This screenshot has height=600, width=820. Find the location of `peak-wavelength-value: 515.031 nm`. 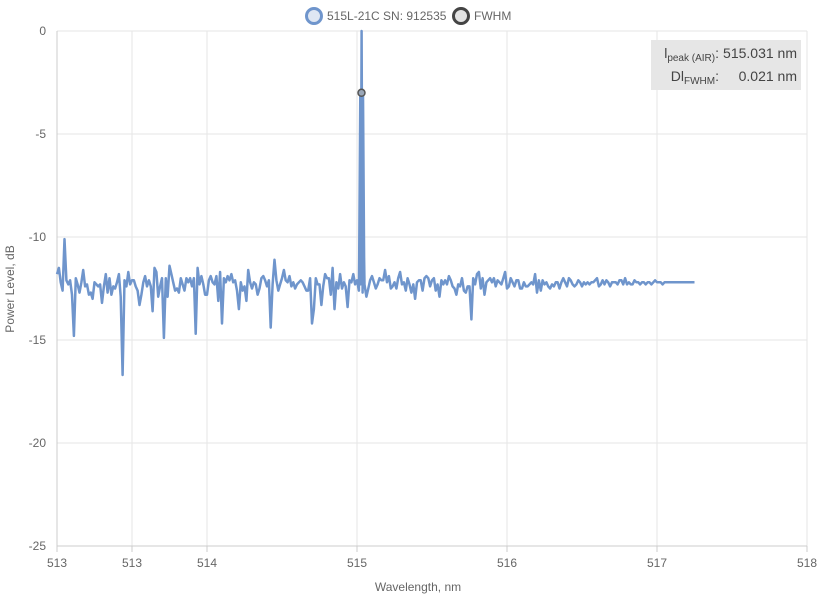

peak-wavelength-value: 515.031 nm is located at coordinates (760, 53).